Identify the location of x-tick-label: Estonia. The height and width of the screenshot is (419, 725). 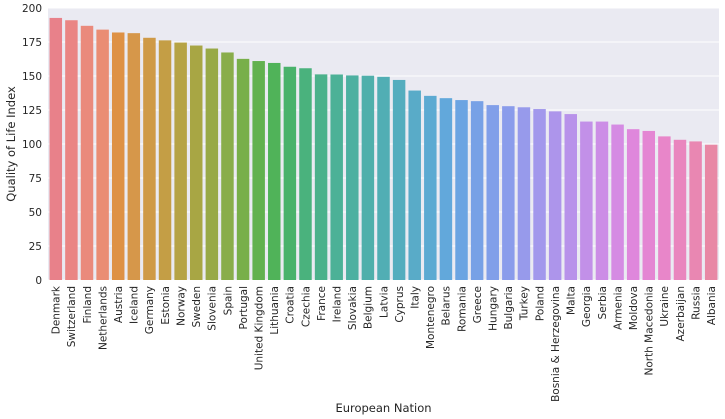
(166, 305).